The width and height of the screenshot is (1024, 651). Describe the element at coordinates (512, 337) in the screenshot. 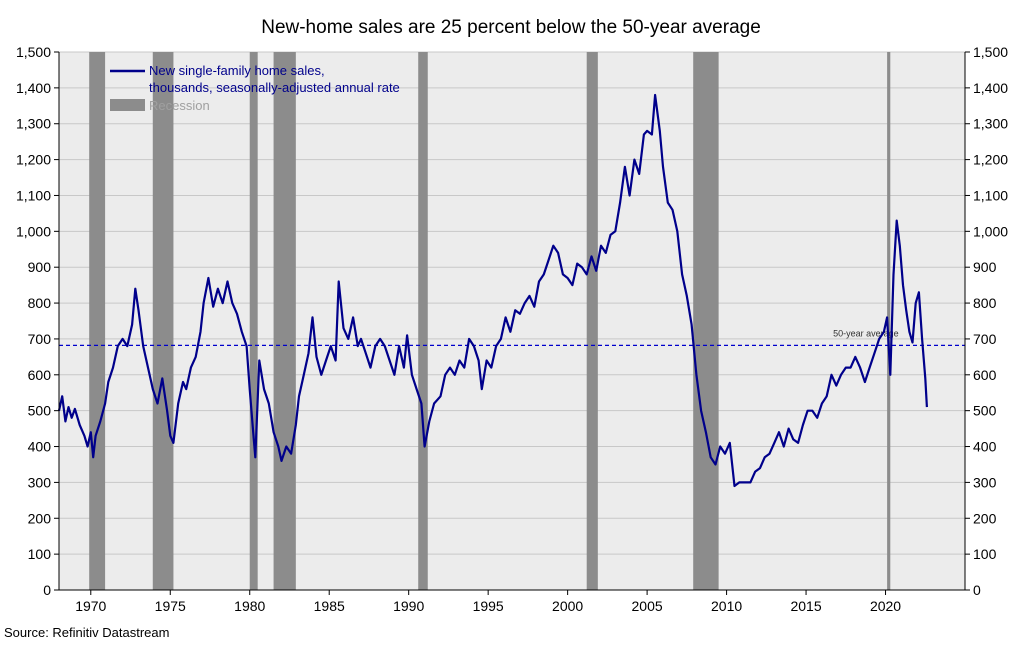

I see `reference-line-group: 50-year average` at that location.